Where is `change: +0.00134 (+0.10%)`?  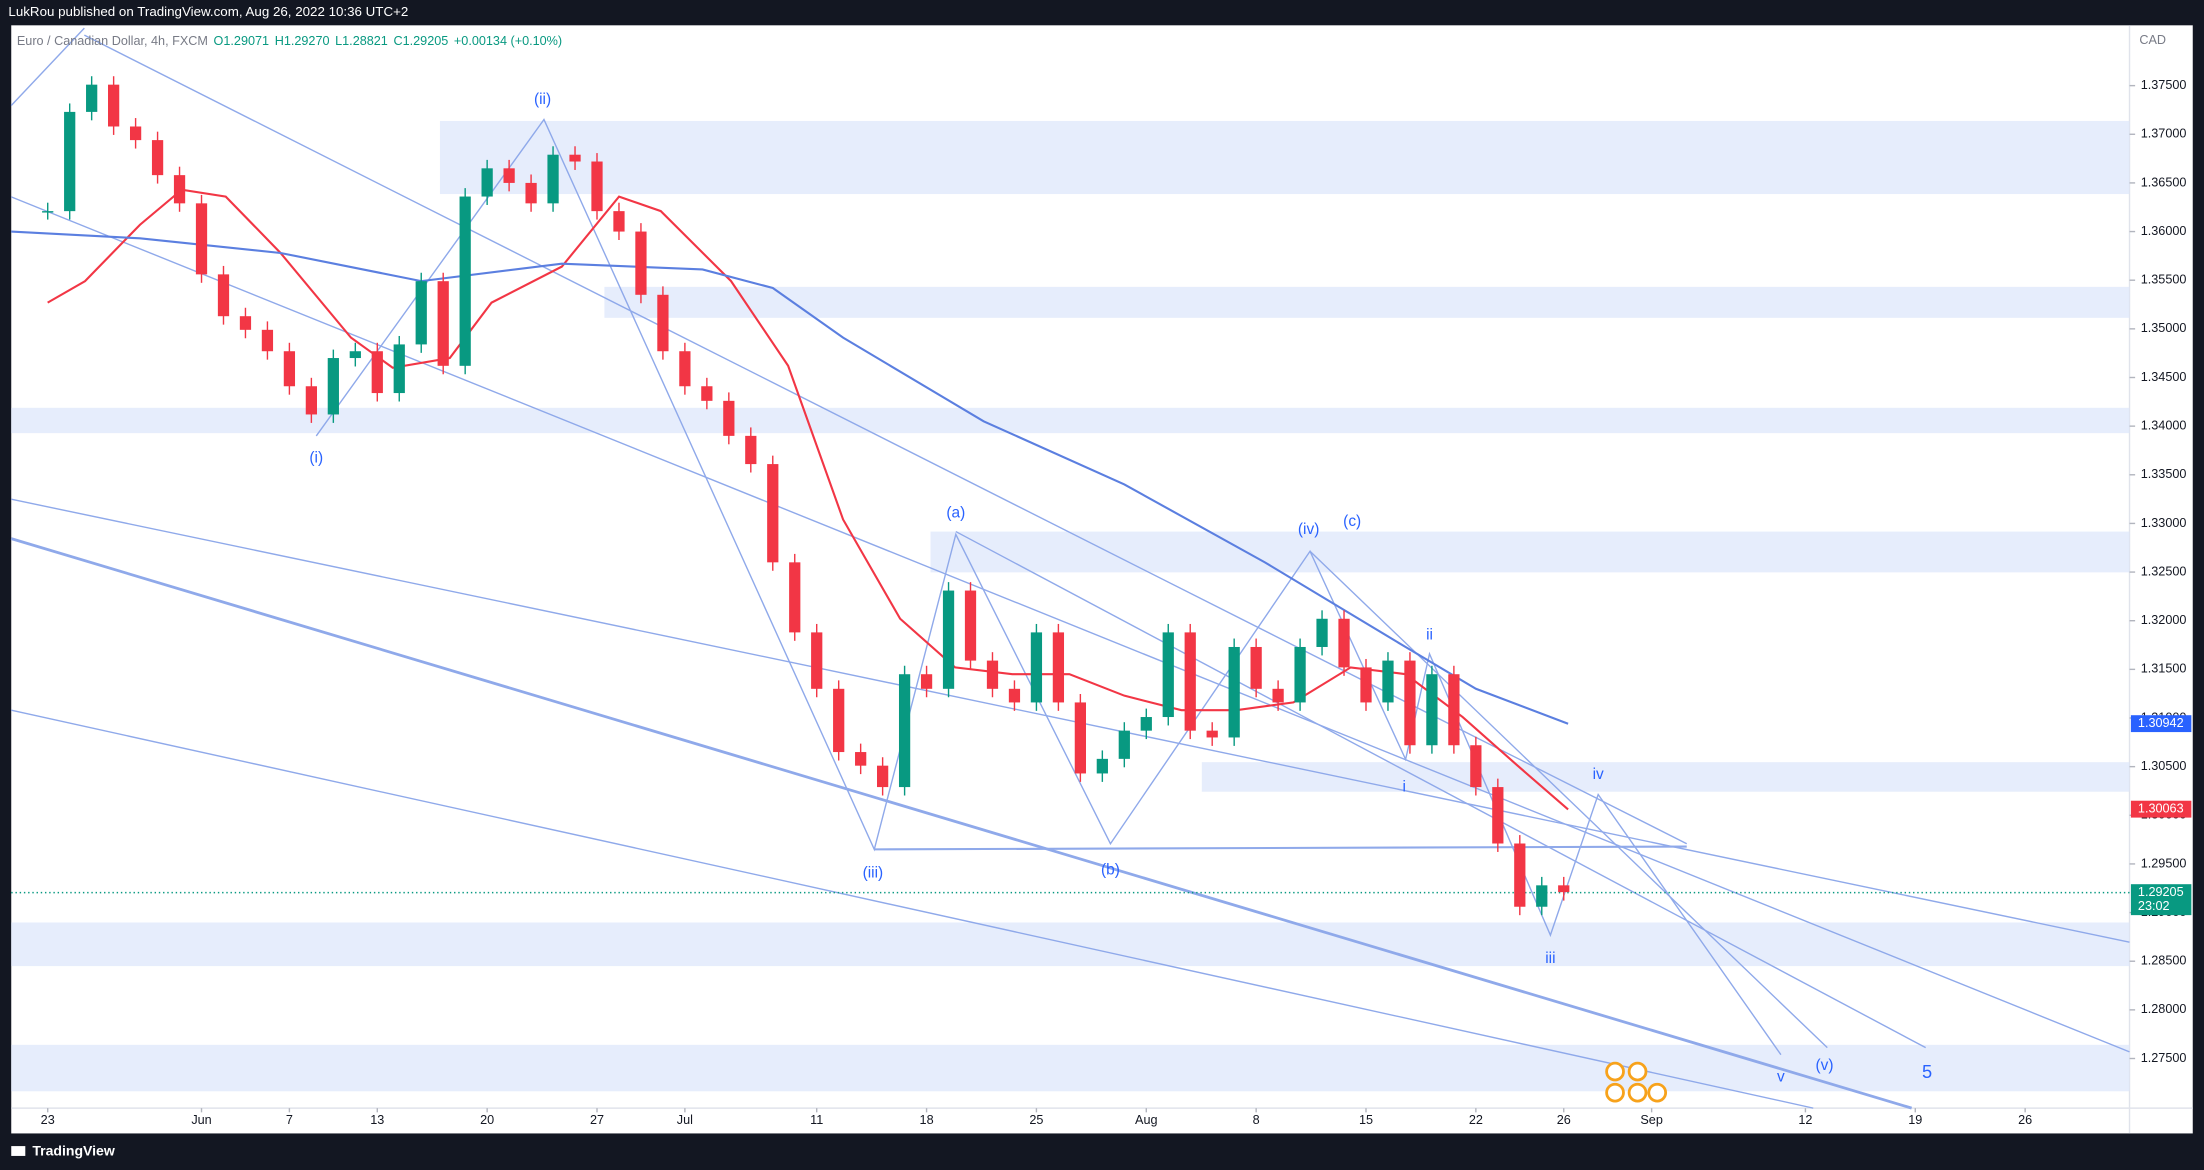
change: +0.00134 (+0.10%) is located at coordinates (508, 42).